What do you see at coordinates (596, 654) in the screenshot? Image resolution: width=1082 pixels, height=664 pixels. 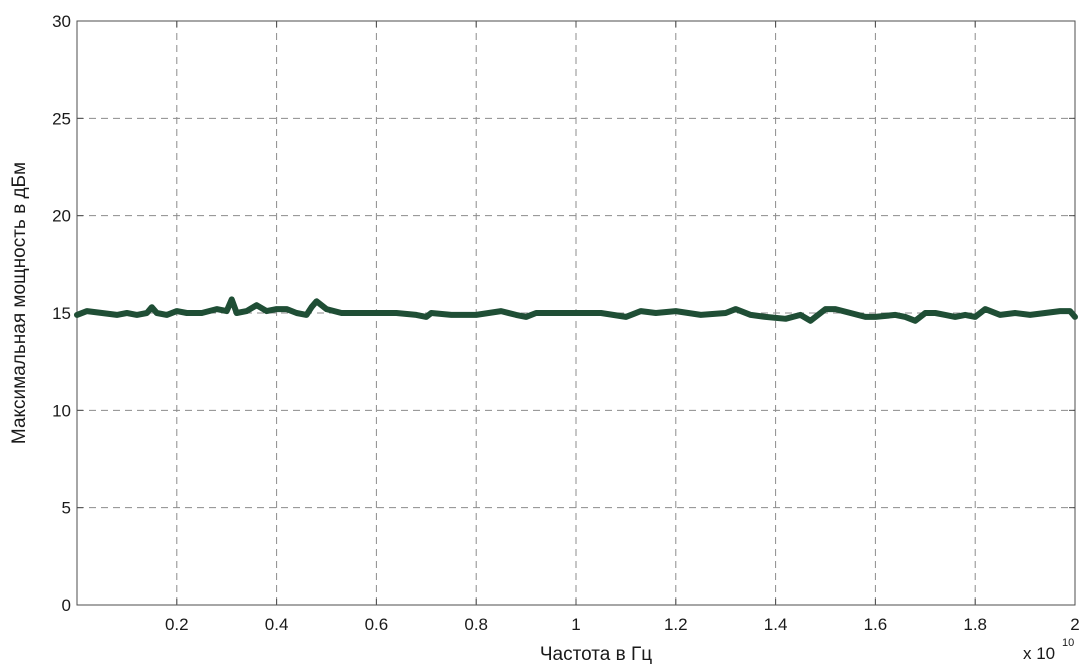 I see `x-axis-label: Частота в Гц` at bounding box center [596, 654].